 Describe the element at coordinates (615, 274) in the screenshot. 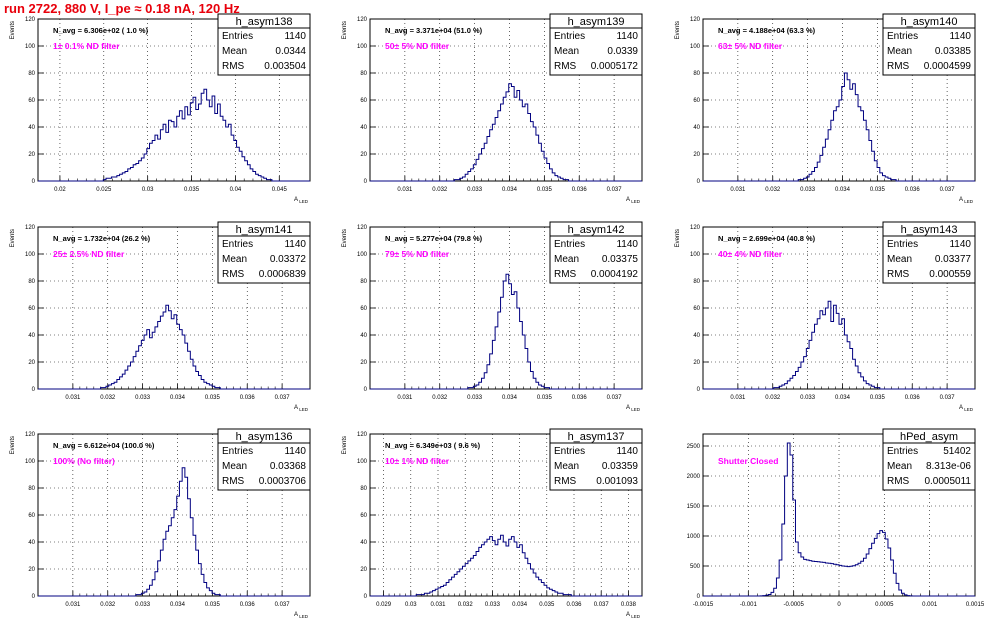

I see `stats-value: 0.0004192` at that location.